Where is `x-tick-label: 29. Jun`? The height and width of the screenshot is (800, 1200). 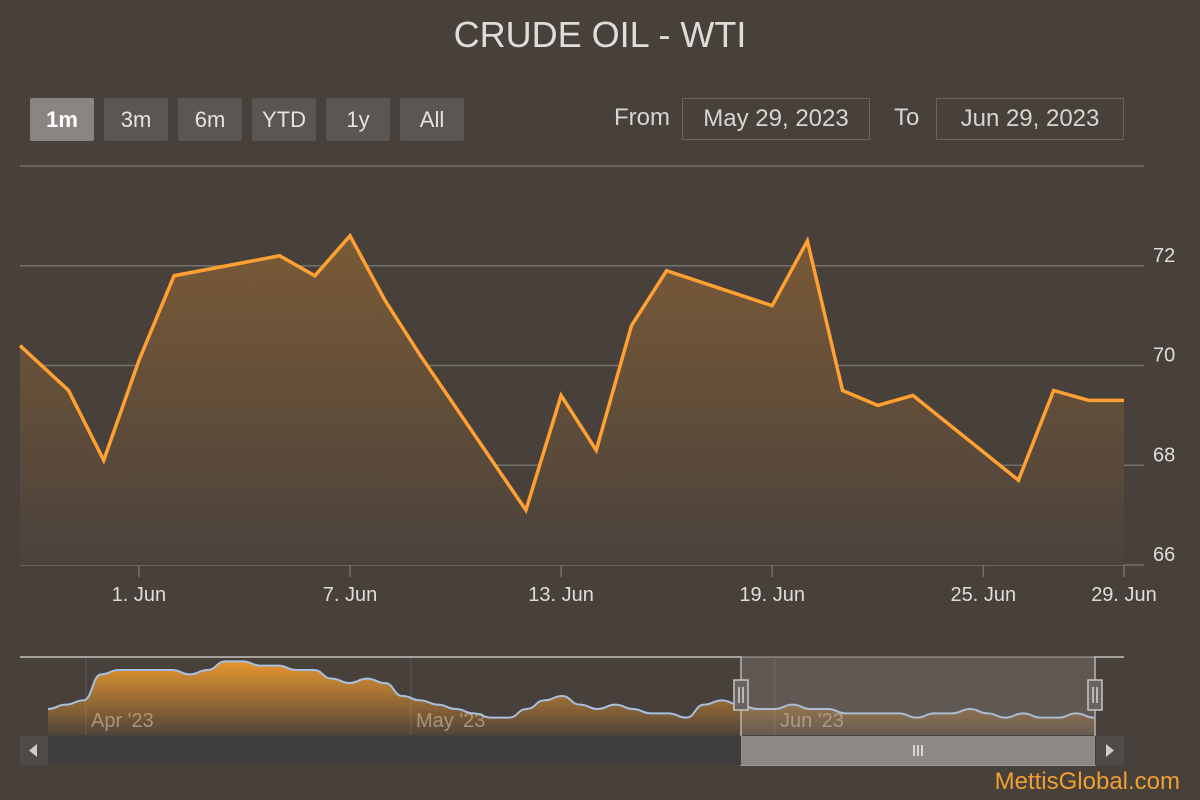
x-tick-label: 29. Jun is located at coordinates (1124, 595).